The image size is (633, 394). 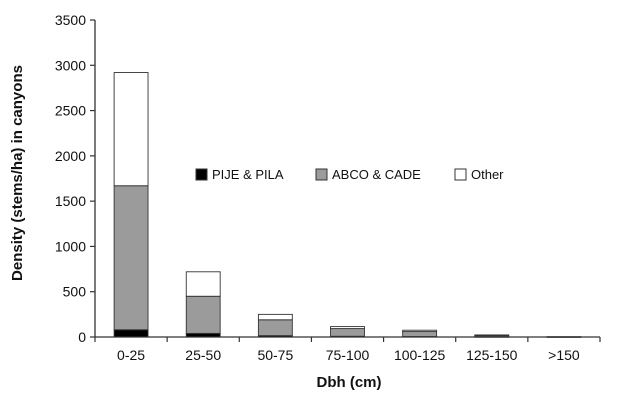 I want to click on x-tick-label: >150, so click(x=564, y=355).